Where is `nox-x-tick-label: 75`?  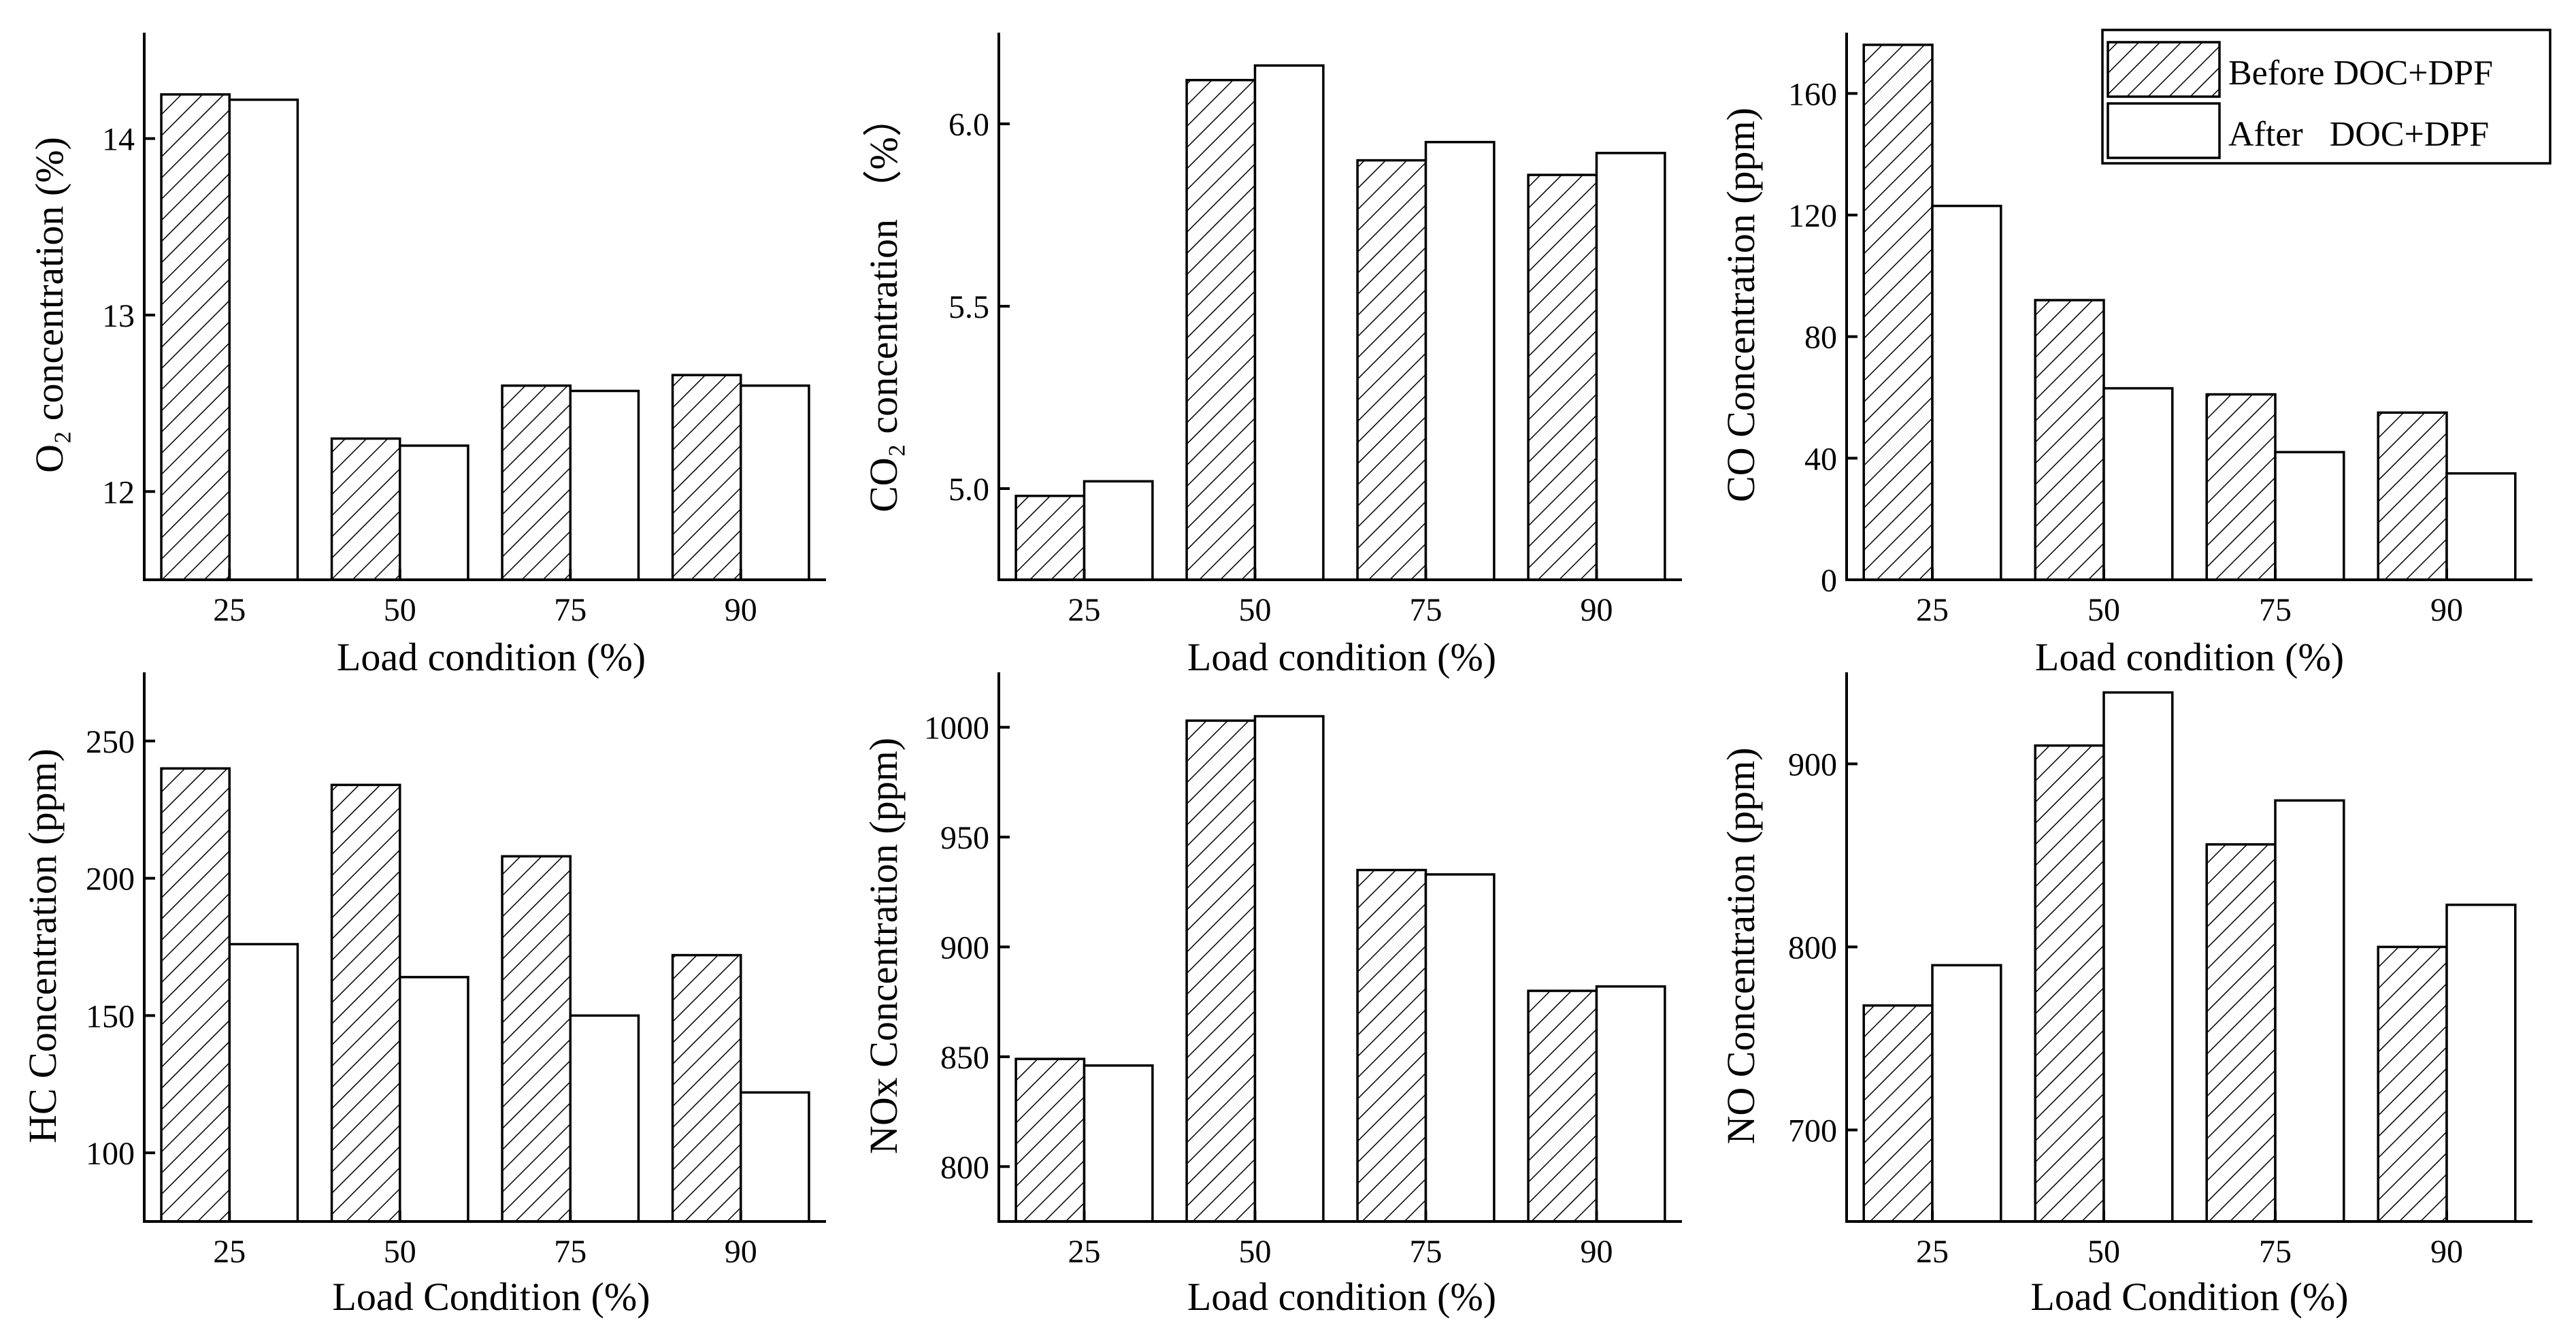 nox-x-tick-label: 75 is located at coordinates (1426, 1252).